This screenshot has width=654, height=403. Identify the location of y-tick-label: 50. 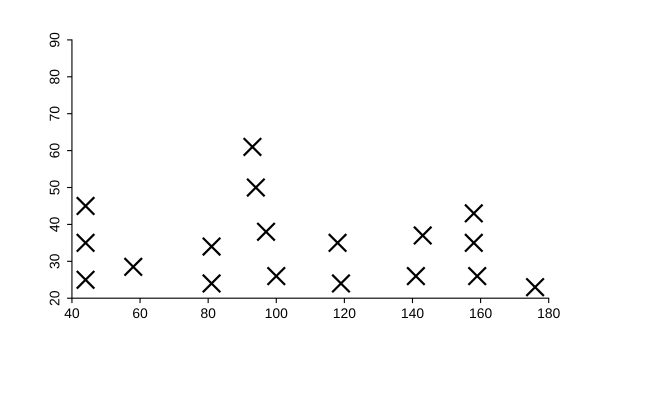
(55, 187).